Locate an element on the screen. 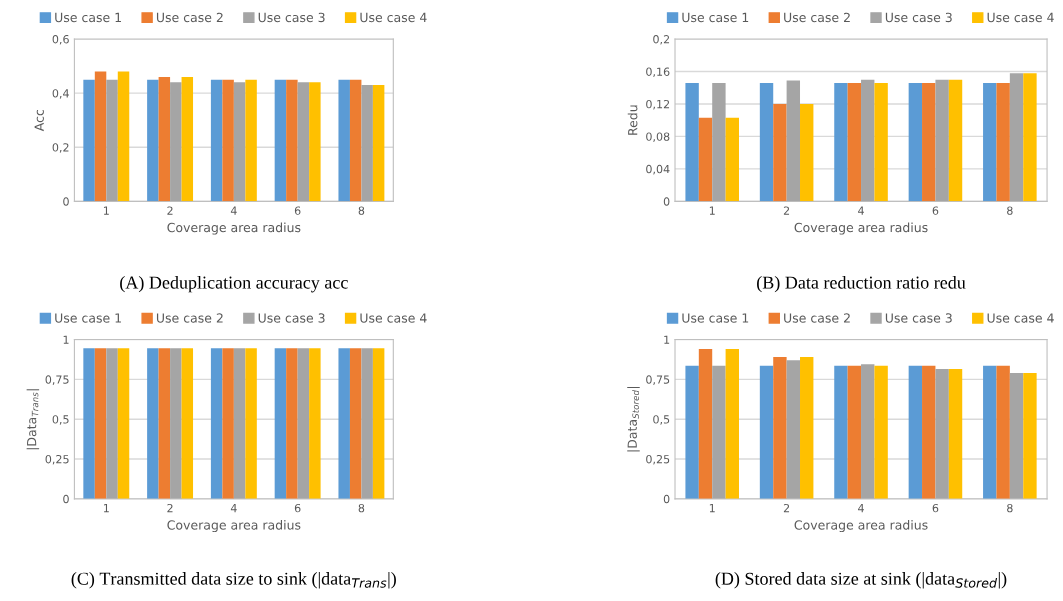 This screenshot has height=601, width=1063. y-axis-title: Acc is located at coordinates (39, 120).